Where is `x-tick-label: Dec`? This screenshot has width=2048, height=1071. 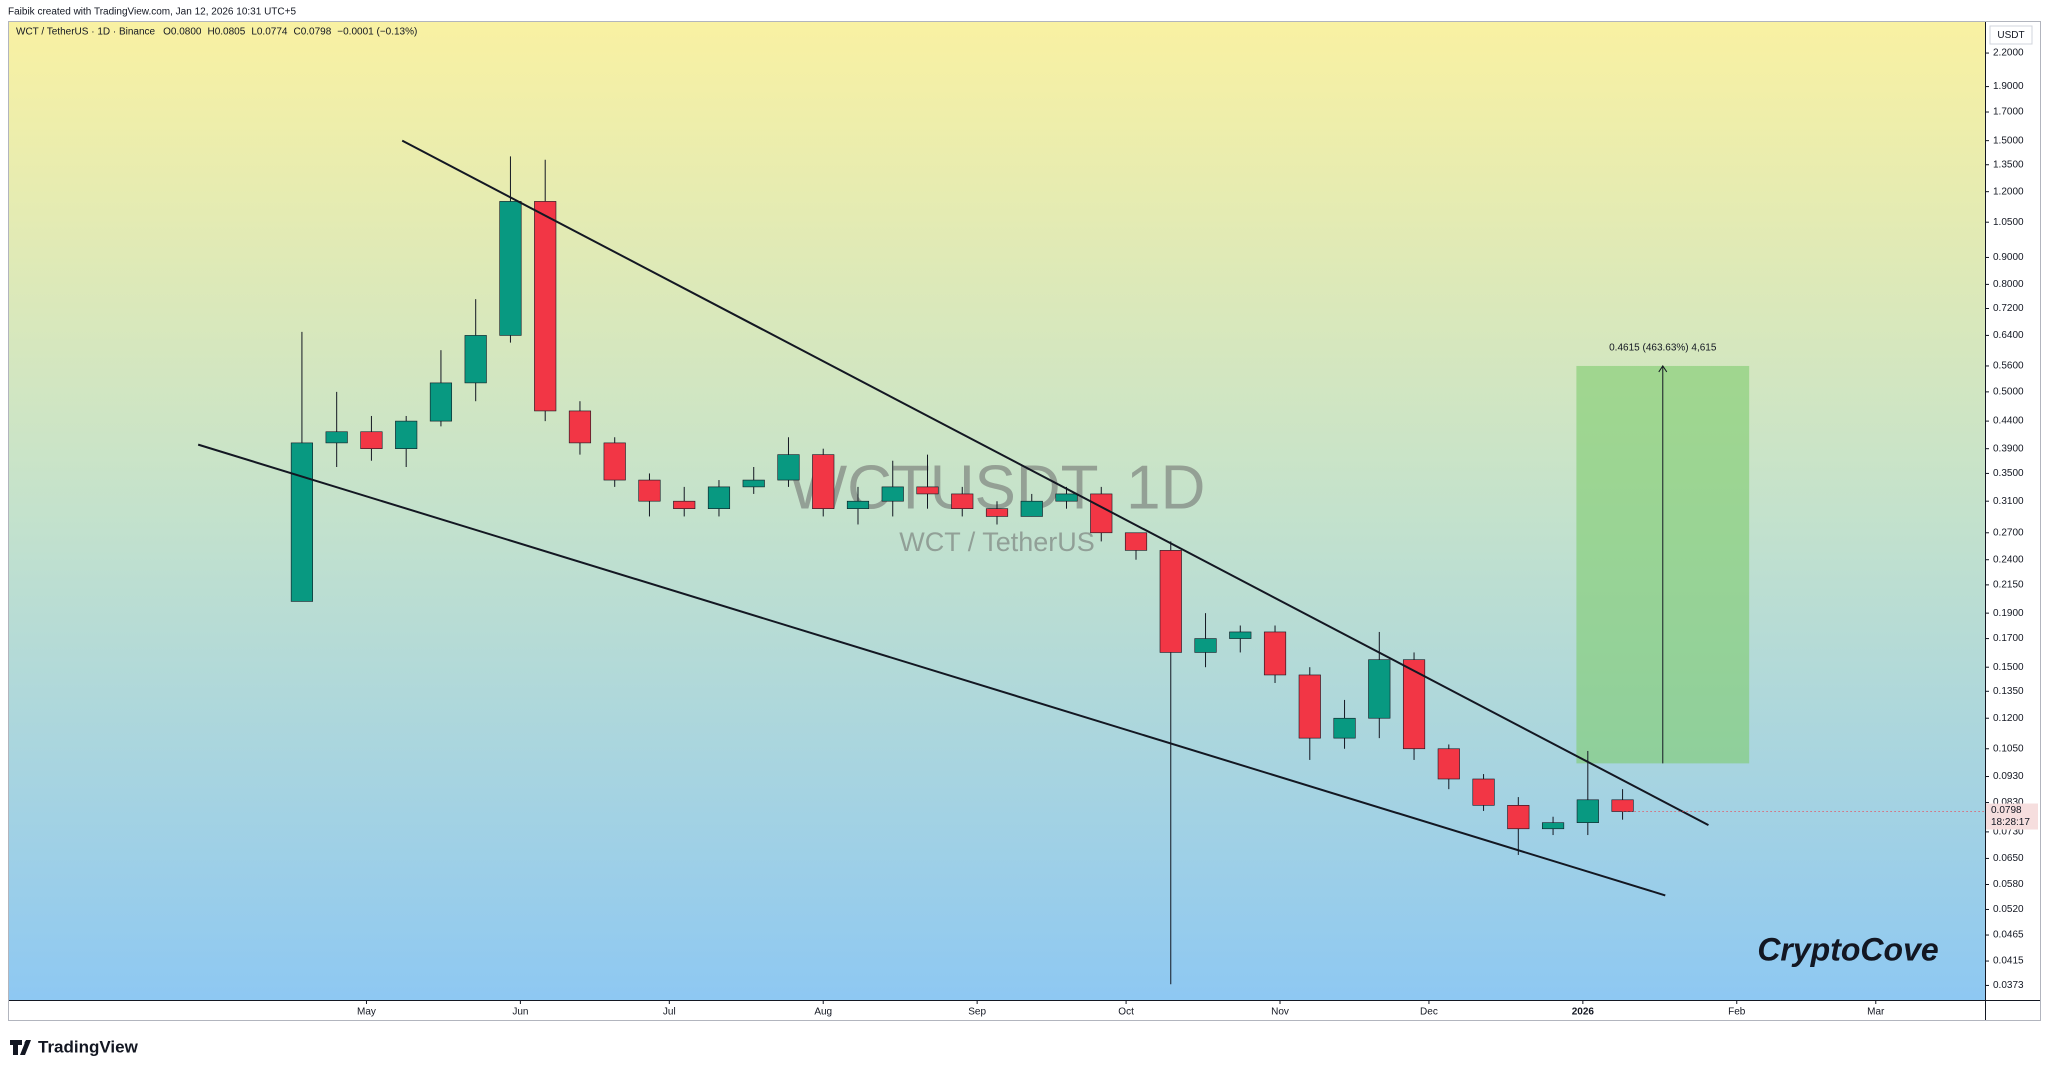
x-tick-label: Dec is located at coordinates (1429, 1012).